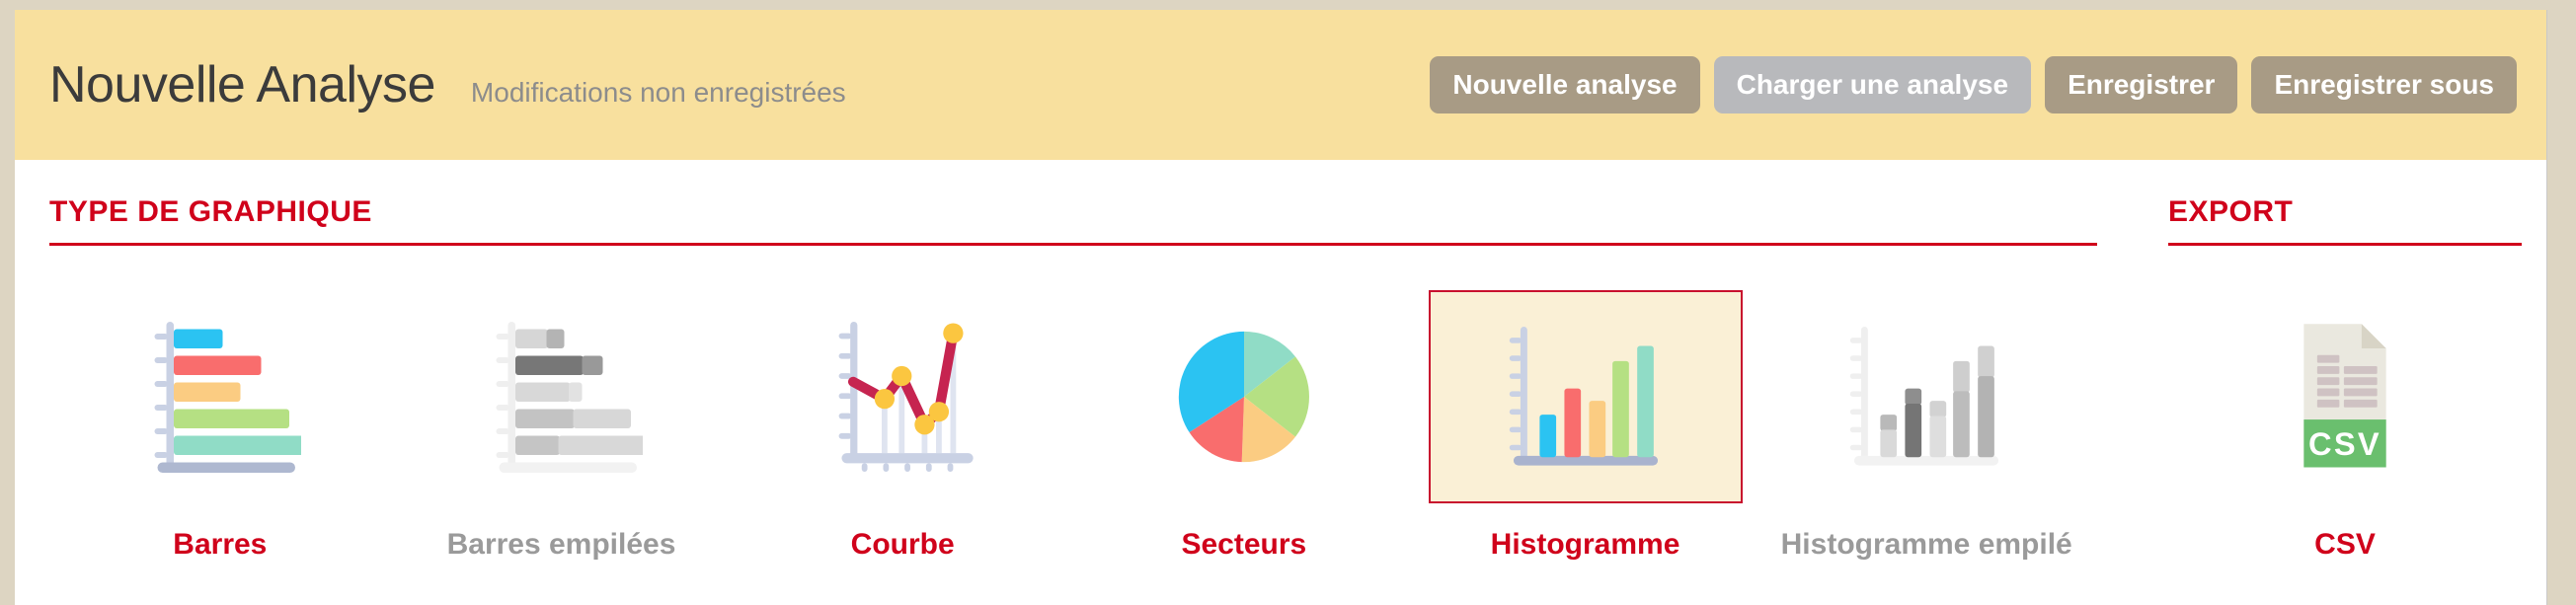 The width and height of the screenshot is (2576, 605). Describe the element at coordinates (1926, 544) in the screenshot. I see `chart-type-label: Histogramme empilé` at that location.